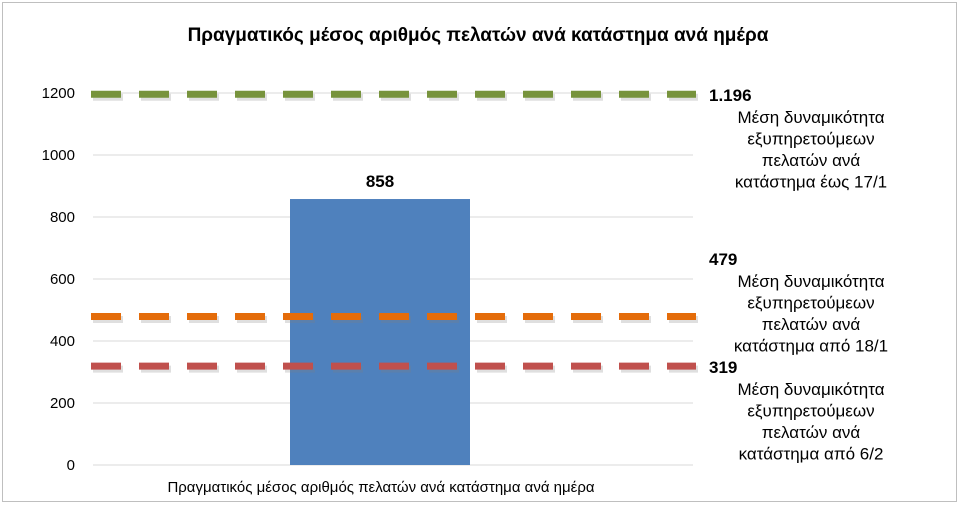 The height and width of the screenshot is (506, 963). Describe the element at coordinates (811, 182) in the screenshot. I see `reference-description-line: κατάστημα έως 17/1` at that location.